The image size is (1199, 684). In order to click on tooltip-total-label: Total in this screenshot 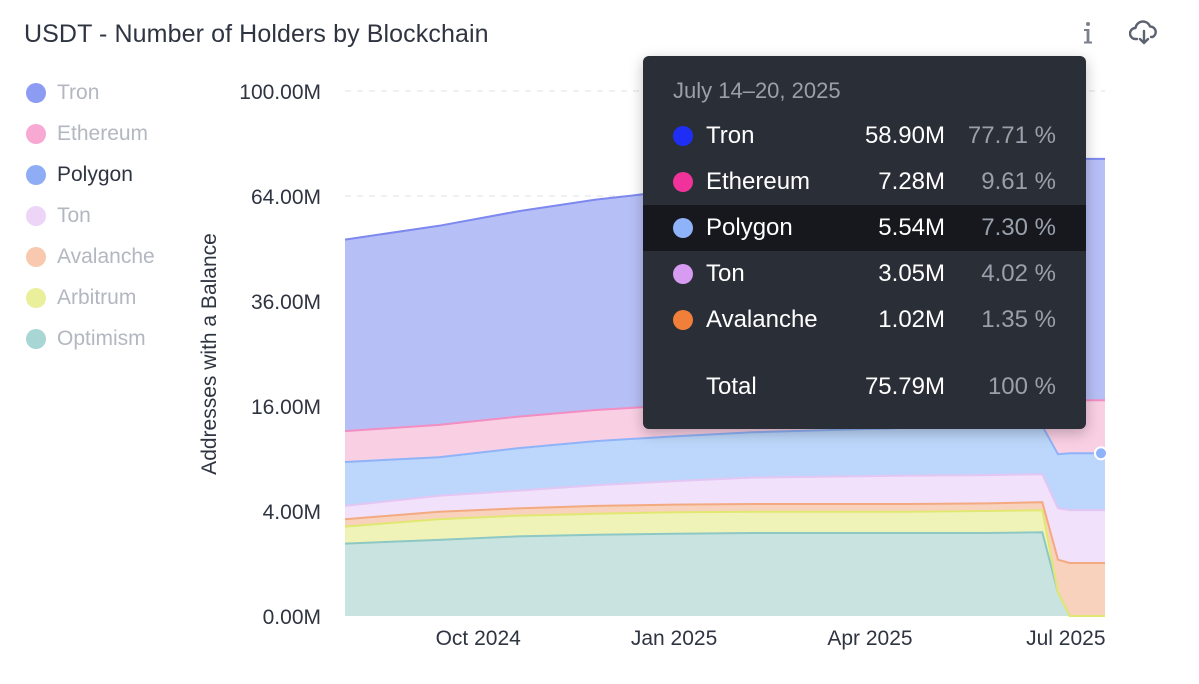, I will do `click(731, 386)`.